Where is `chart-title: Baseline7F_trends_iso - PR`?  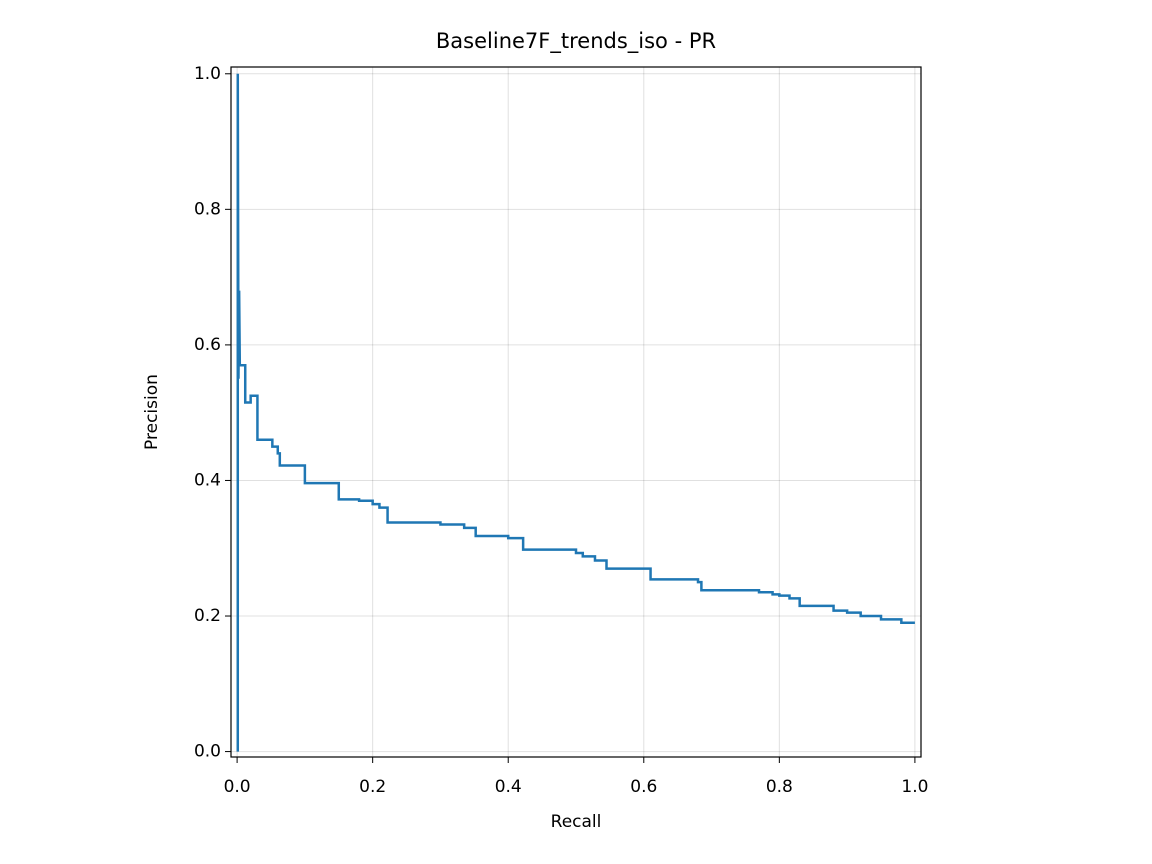 chart-title: Baseline7F_trends_iso - PR is located at coordinates (576, 41).